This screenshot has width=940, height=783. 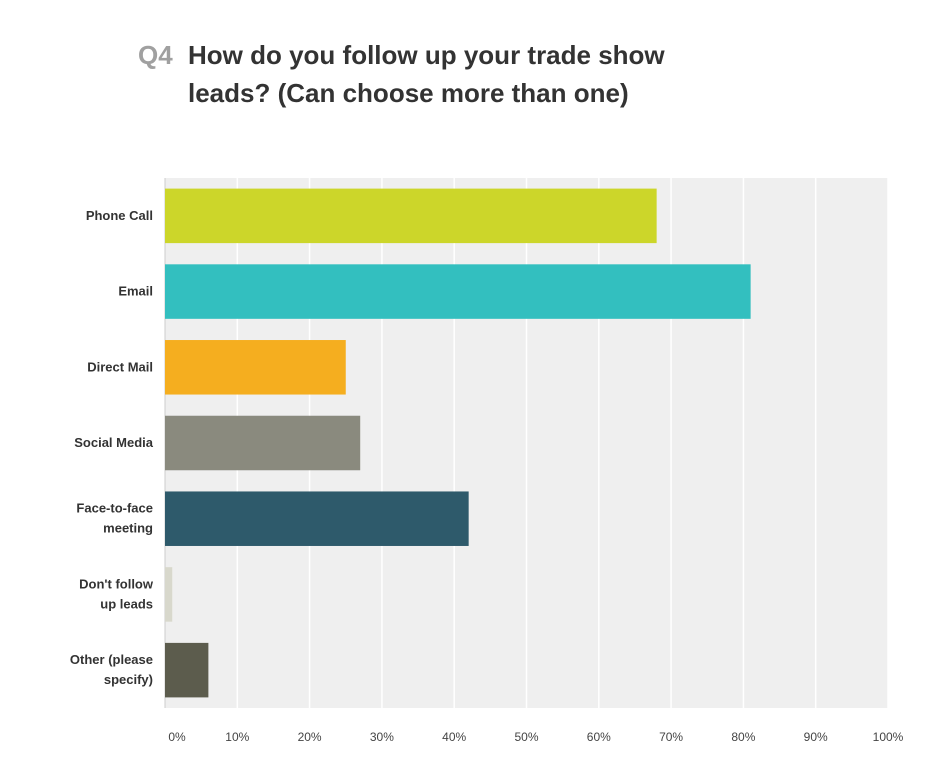 I want to click on category-label: Direct Mail, so click(x=120, y=366).